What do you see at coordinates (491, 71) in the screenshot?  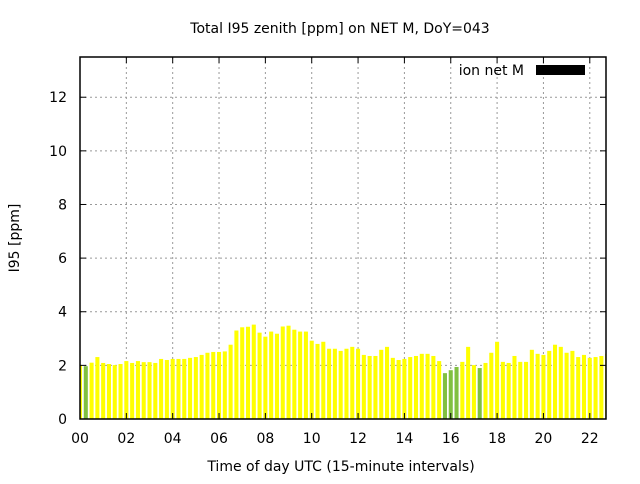 I see `legend-label: ion net M` at bounding box center [491, 71].